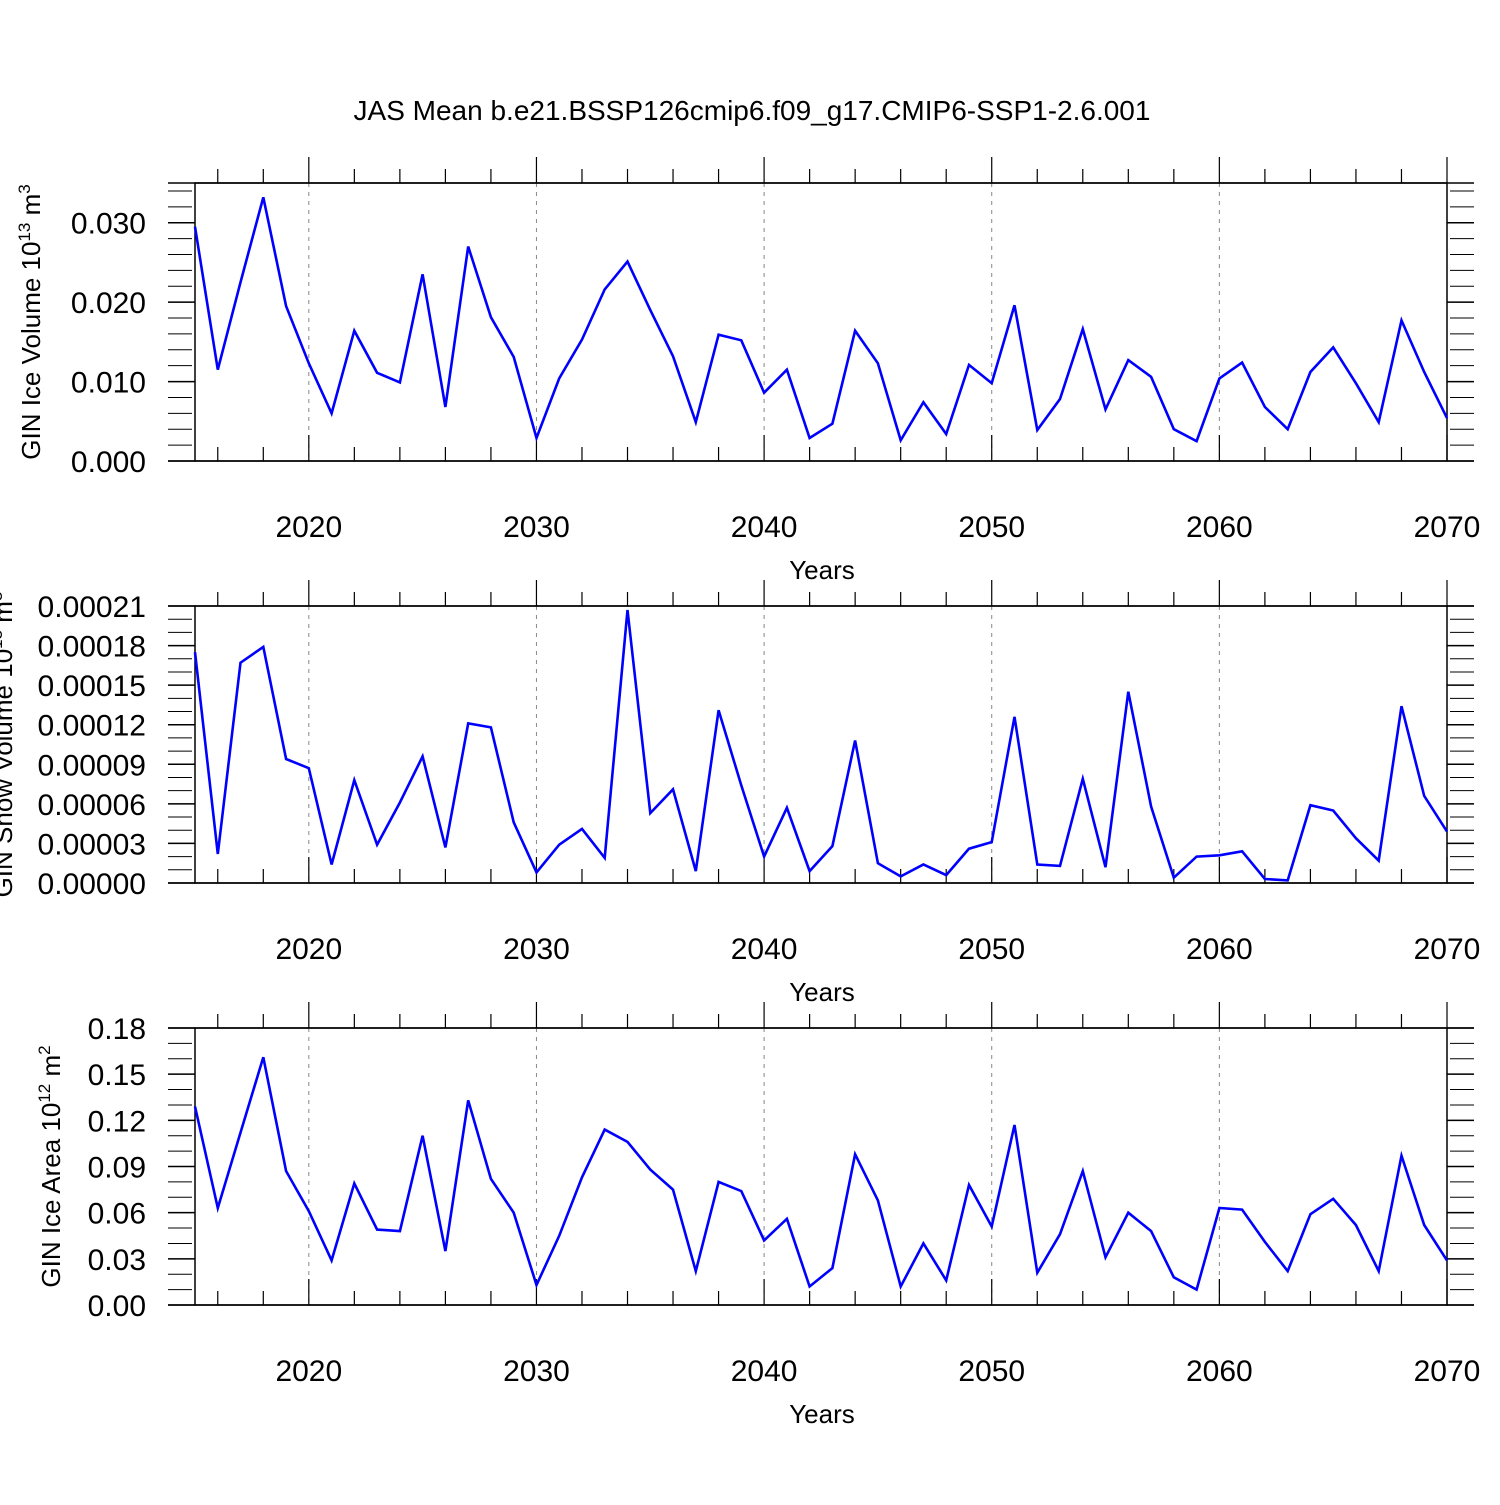 This screenshot has height=1505, width=1500. Describe the element at coordinates (92, 726) in the screenshot. I see `y-tick-label: 0.00012` at that location.